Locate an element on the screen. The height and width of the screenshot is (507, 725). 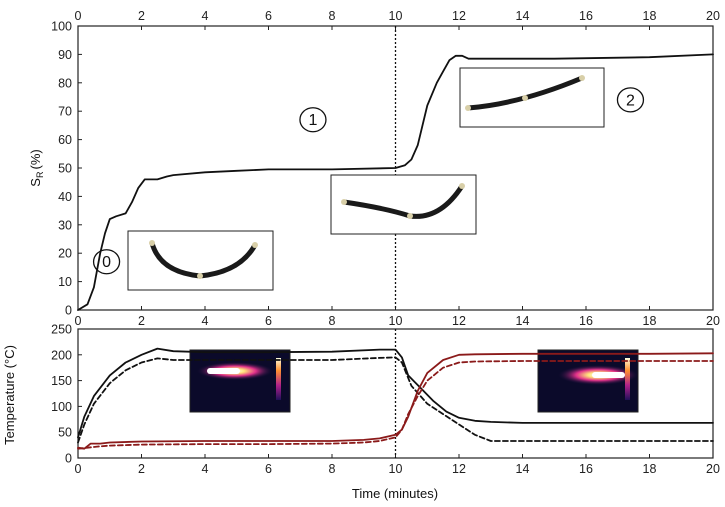
bottom-x-tick-label: 12 is located at coordinates (459, 469).